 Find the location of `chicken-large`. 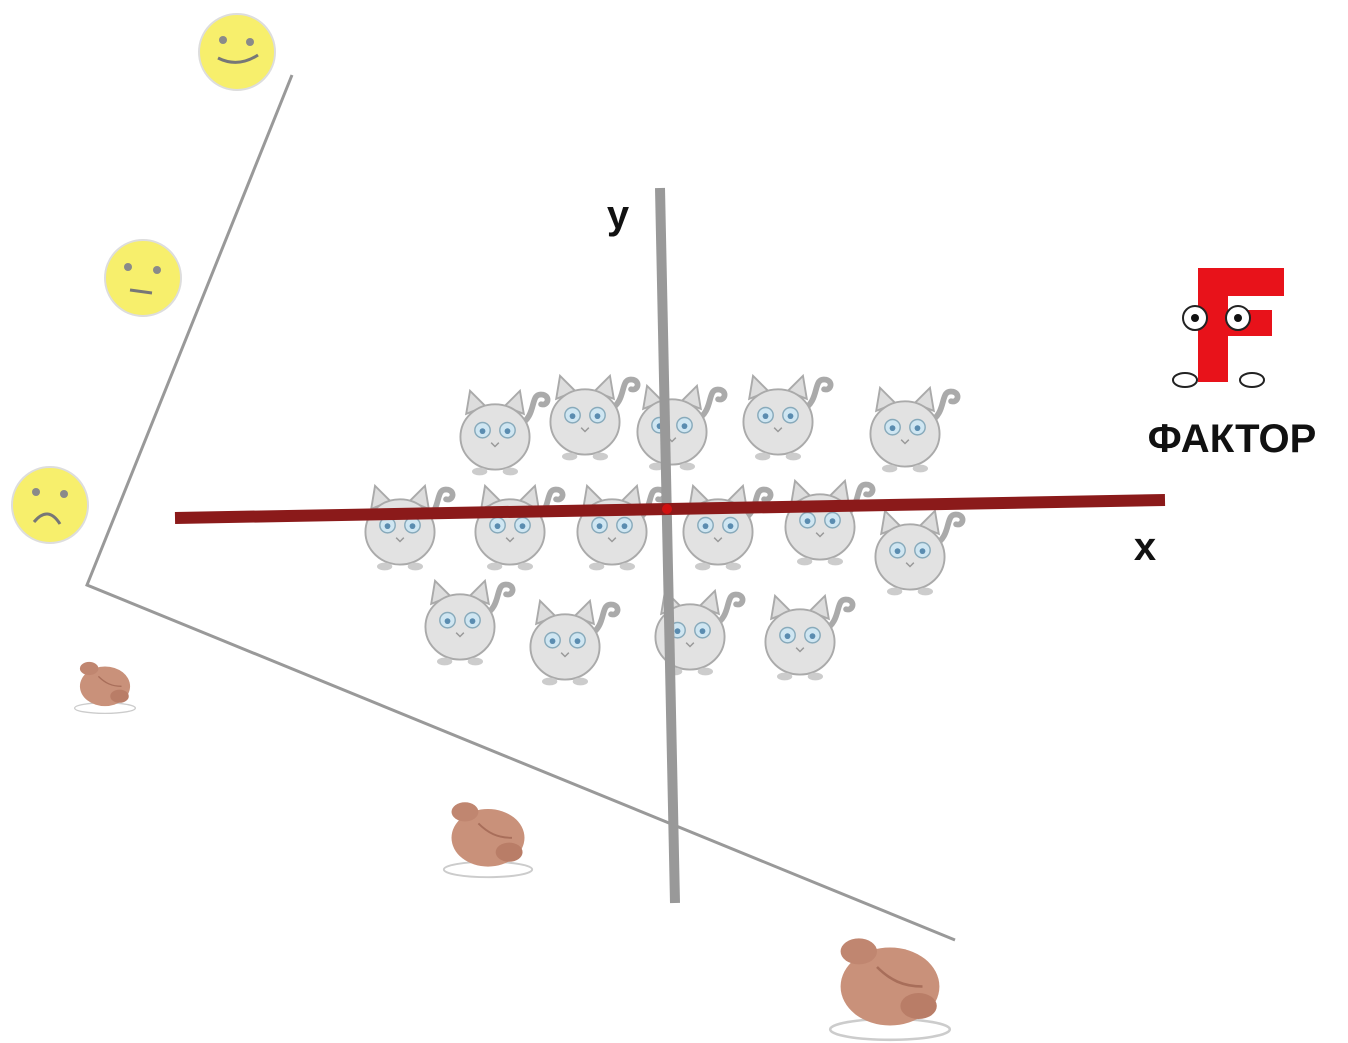

chicken-large is located at coordinates (890, 989).